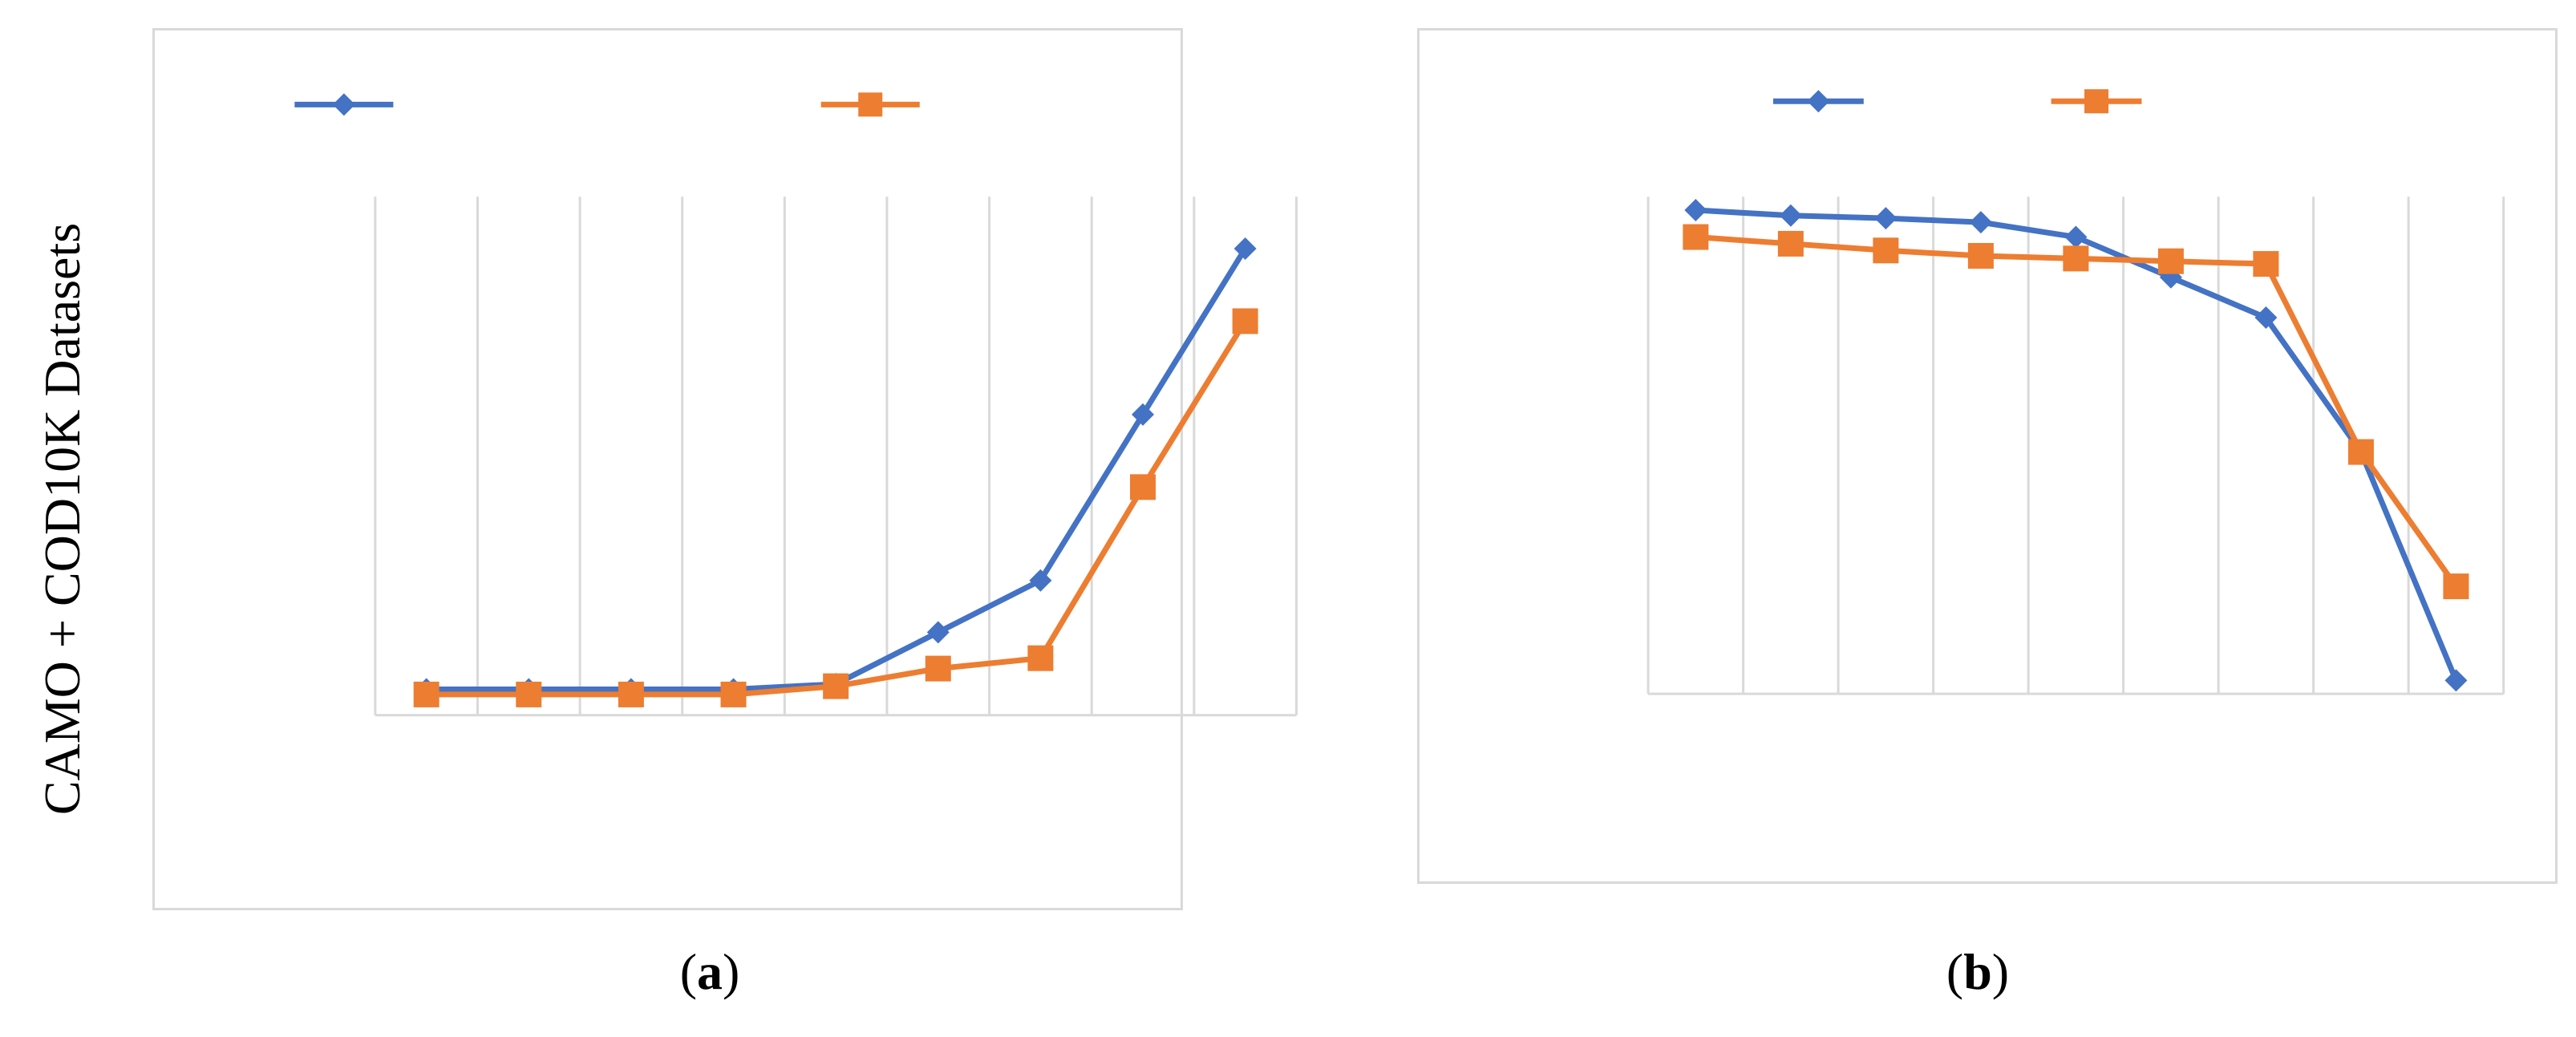 This screenshot has width=2576, height=1037. Describe the element at coordinates (2077, 412) in the screenshot. I see `series-line-loss` at that location.